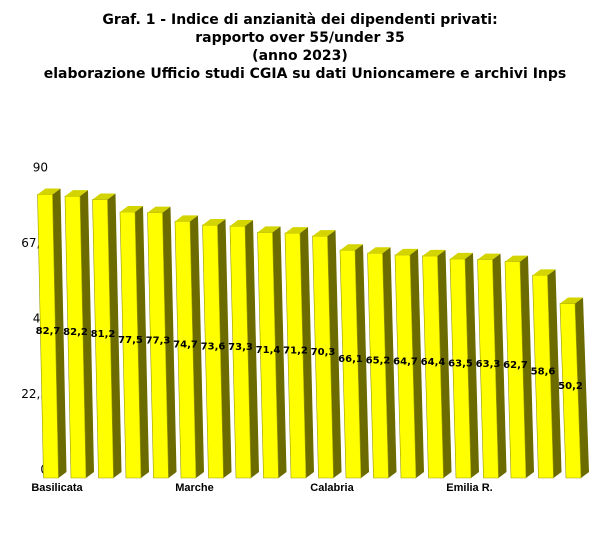 This screenshot has height=536, width=596. Describe the element at coordinates (299, 38) in the screenshot. I see `chart-title: rapporto over 55/under 35` at that location.